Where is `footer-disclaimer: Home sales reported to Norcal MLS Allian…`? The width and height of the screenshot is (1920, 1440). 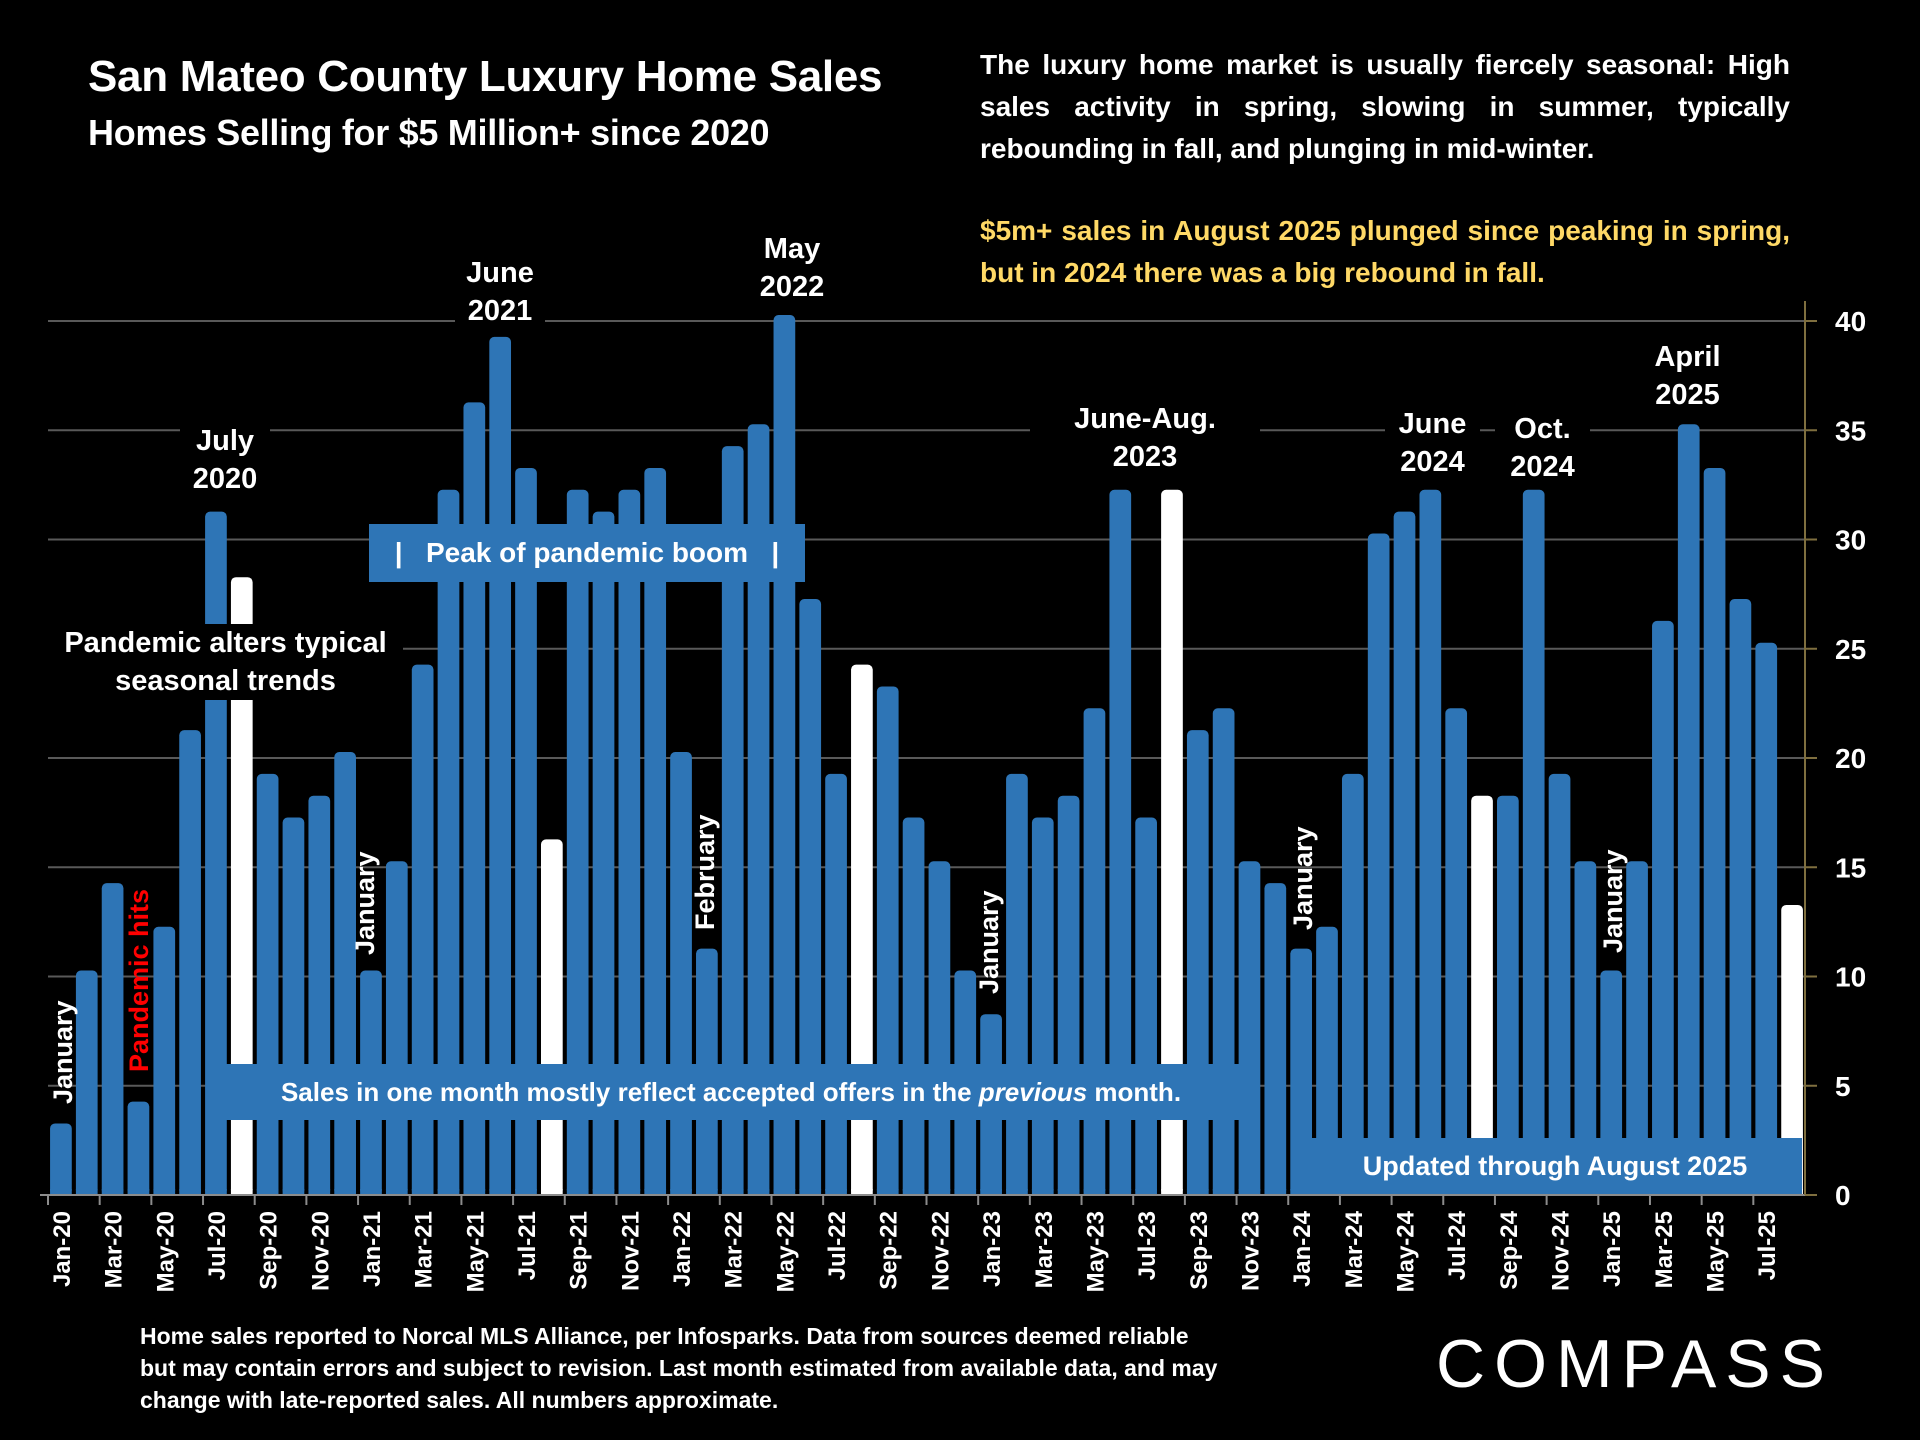
footer-disclaimer: Home sales reported to Norcal MLS Allian… is located at coordinates (679, 1368).